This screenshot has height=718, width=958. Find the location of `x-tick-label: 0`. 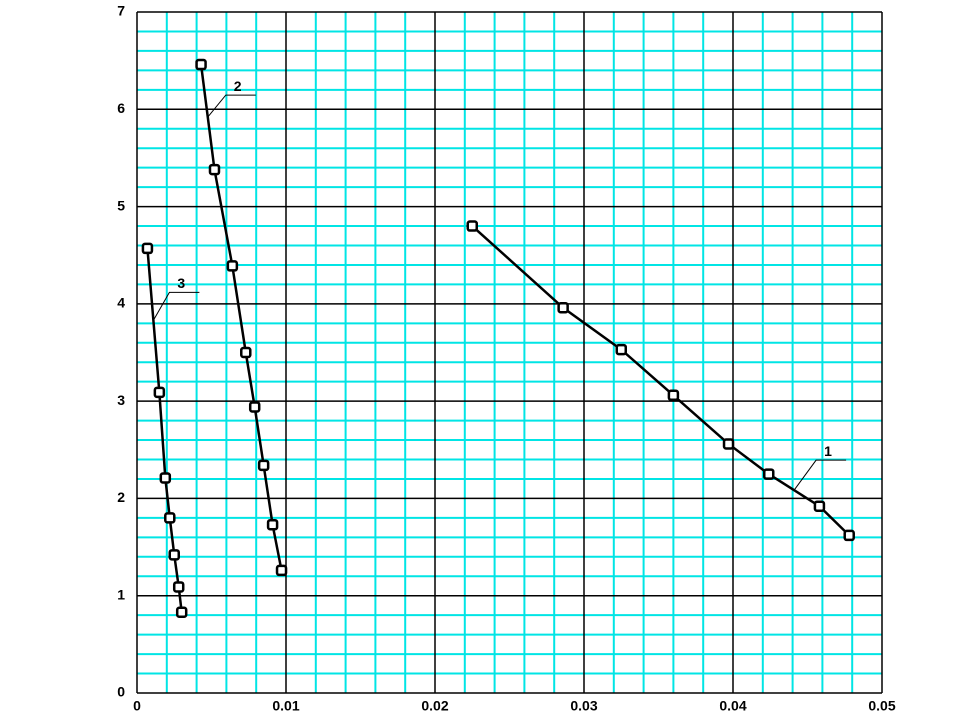

x-tick-label: 0 is located at coordinates (137, 706).